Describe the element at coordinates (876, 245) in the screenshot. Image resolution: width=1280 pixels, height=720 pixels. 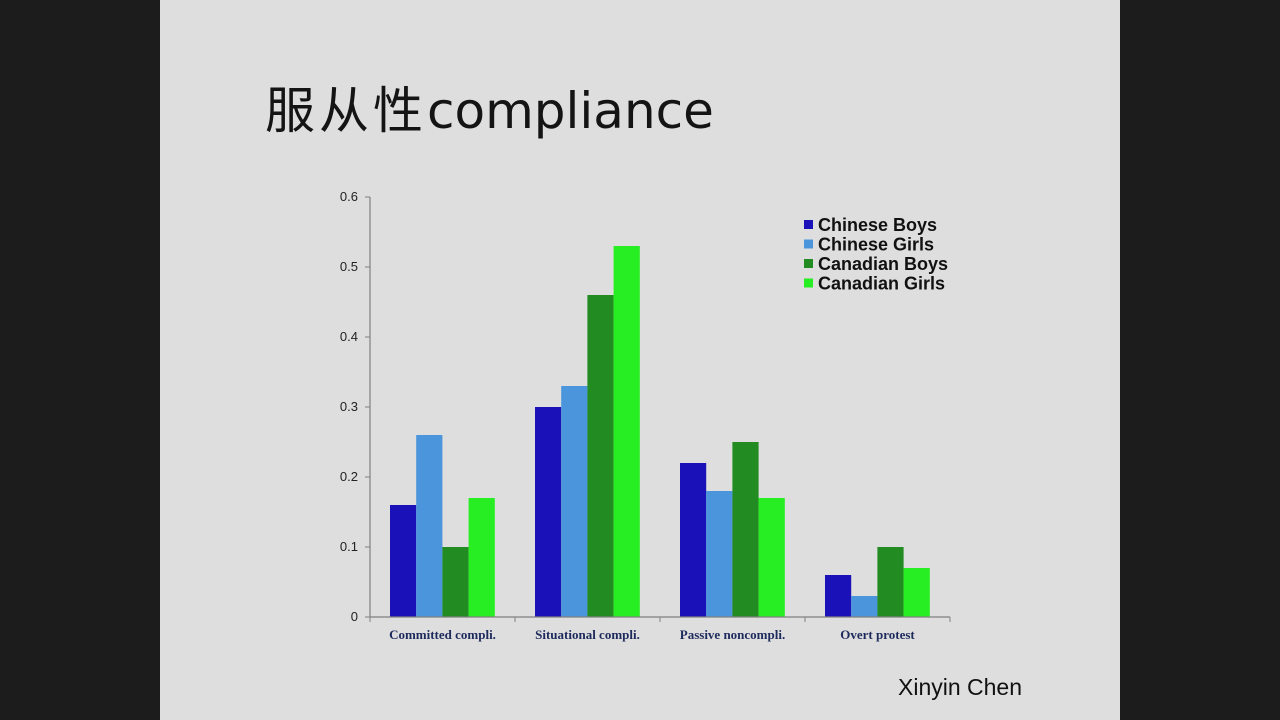
I see `legend-label: Chinese Girls` at that location.